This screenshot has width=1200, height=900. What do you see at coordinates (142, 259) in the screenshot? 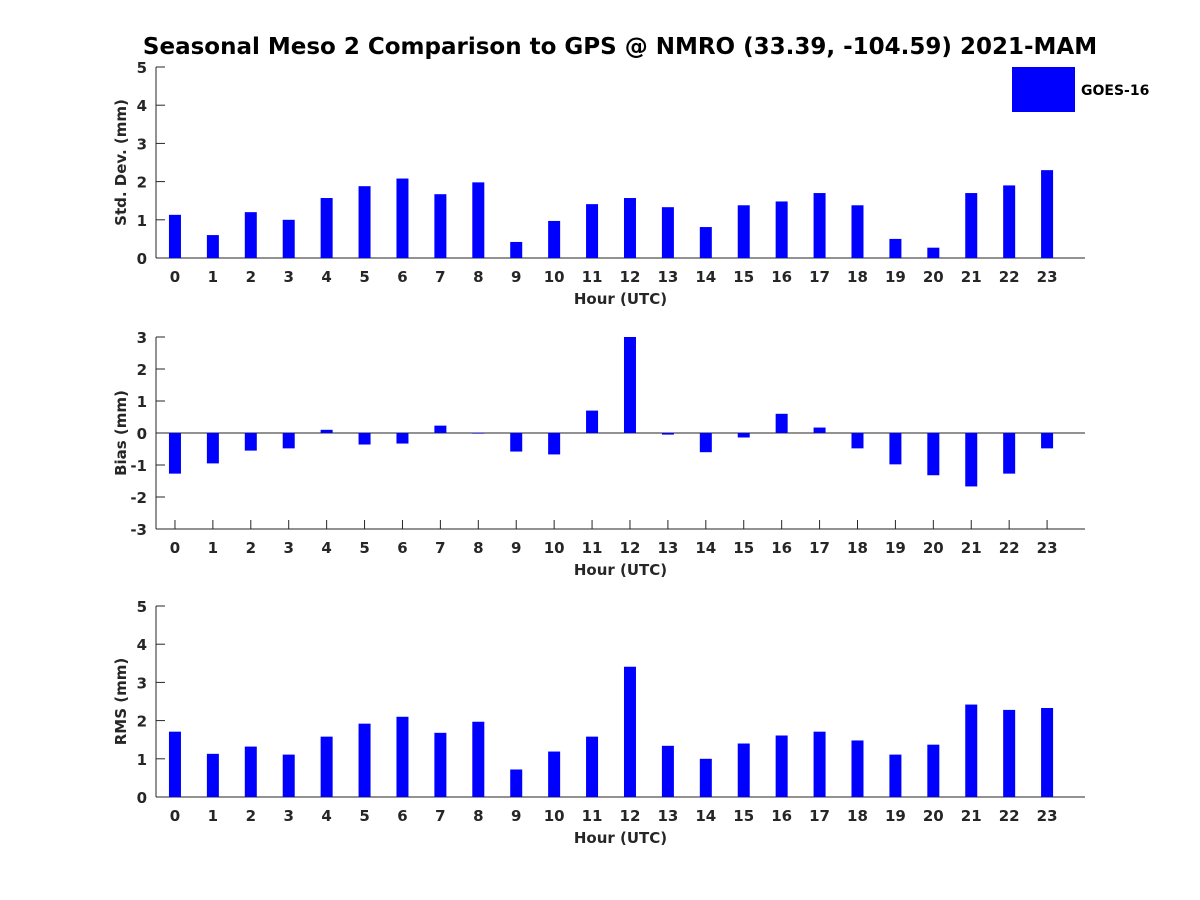
I see `y-tick-label: 0` at bounding box center [142, 259].